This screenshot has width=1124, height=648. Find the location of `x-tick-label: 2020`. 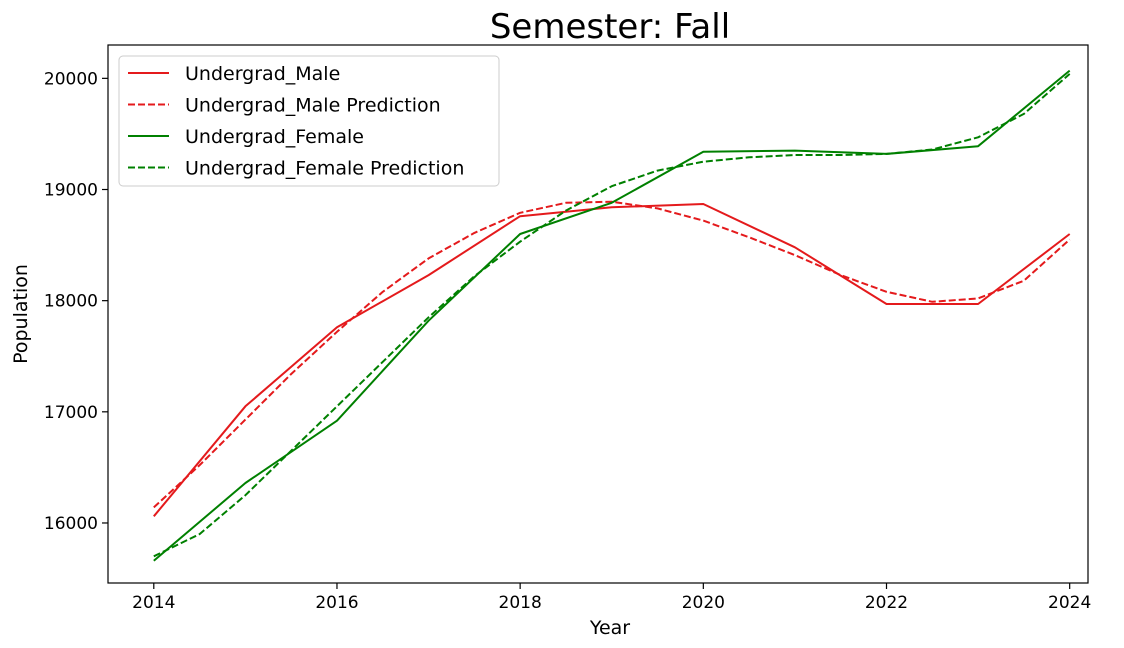

x-tick-label: 2020 is located at coordinates (703, 603).